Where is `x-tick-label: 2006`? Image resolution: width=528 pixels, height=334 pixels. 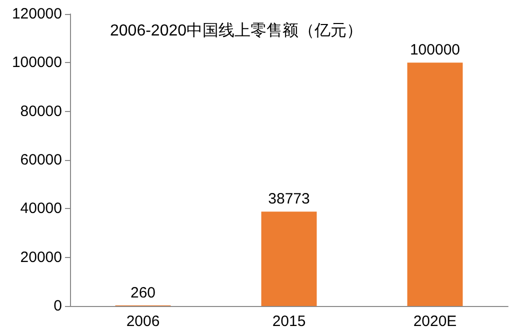 x-tick-label: 2006 is located at coordinates (143, 321).